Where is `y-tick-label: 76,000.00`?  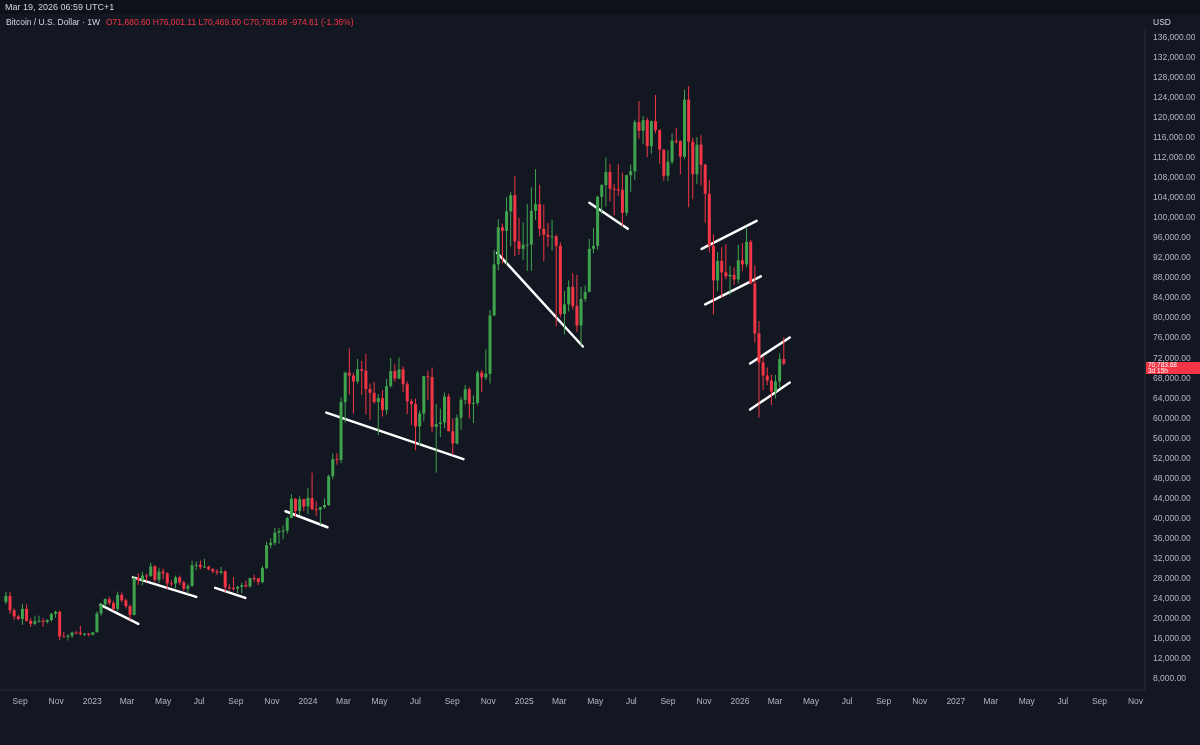 y-tick-label: 76,000.00 is located at coordinates (1172, 337).